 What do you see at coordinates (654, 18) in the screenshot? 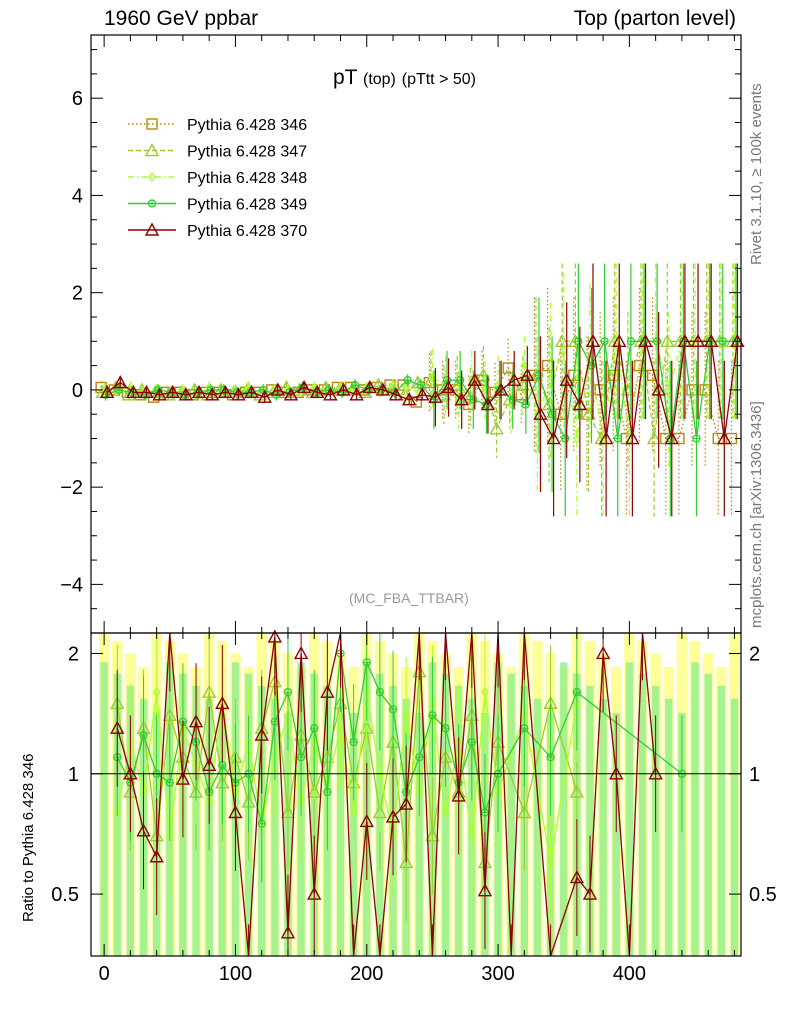
I see `process-label: Top (parton level)` at bounding box center [654, 18].